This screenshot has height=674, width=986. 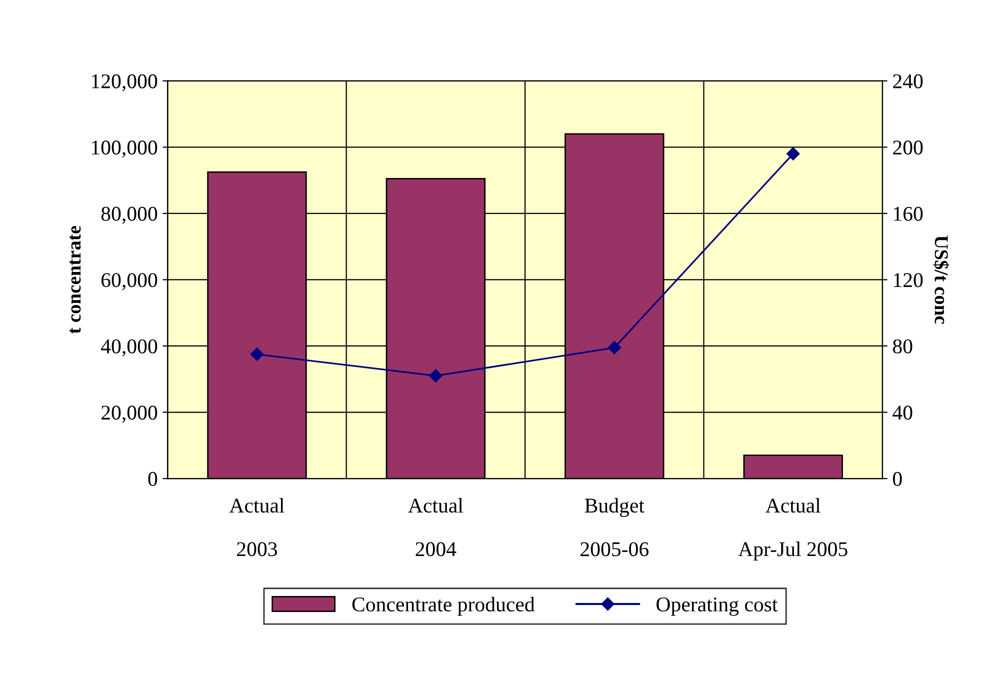 What do you see at coordinates (908, 81) in the screenshot?
I see `y2-tick-label: 240` at bounding box center [908, 81].